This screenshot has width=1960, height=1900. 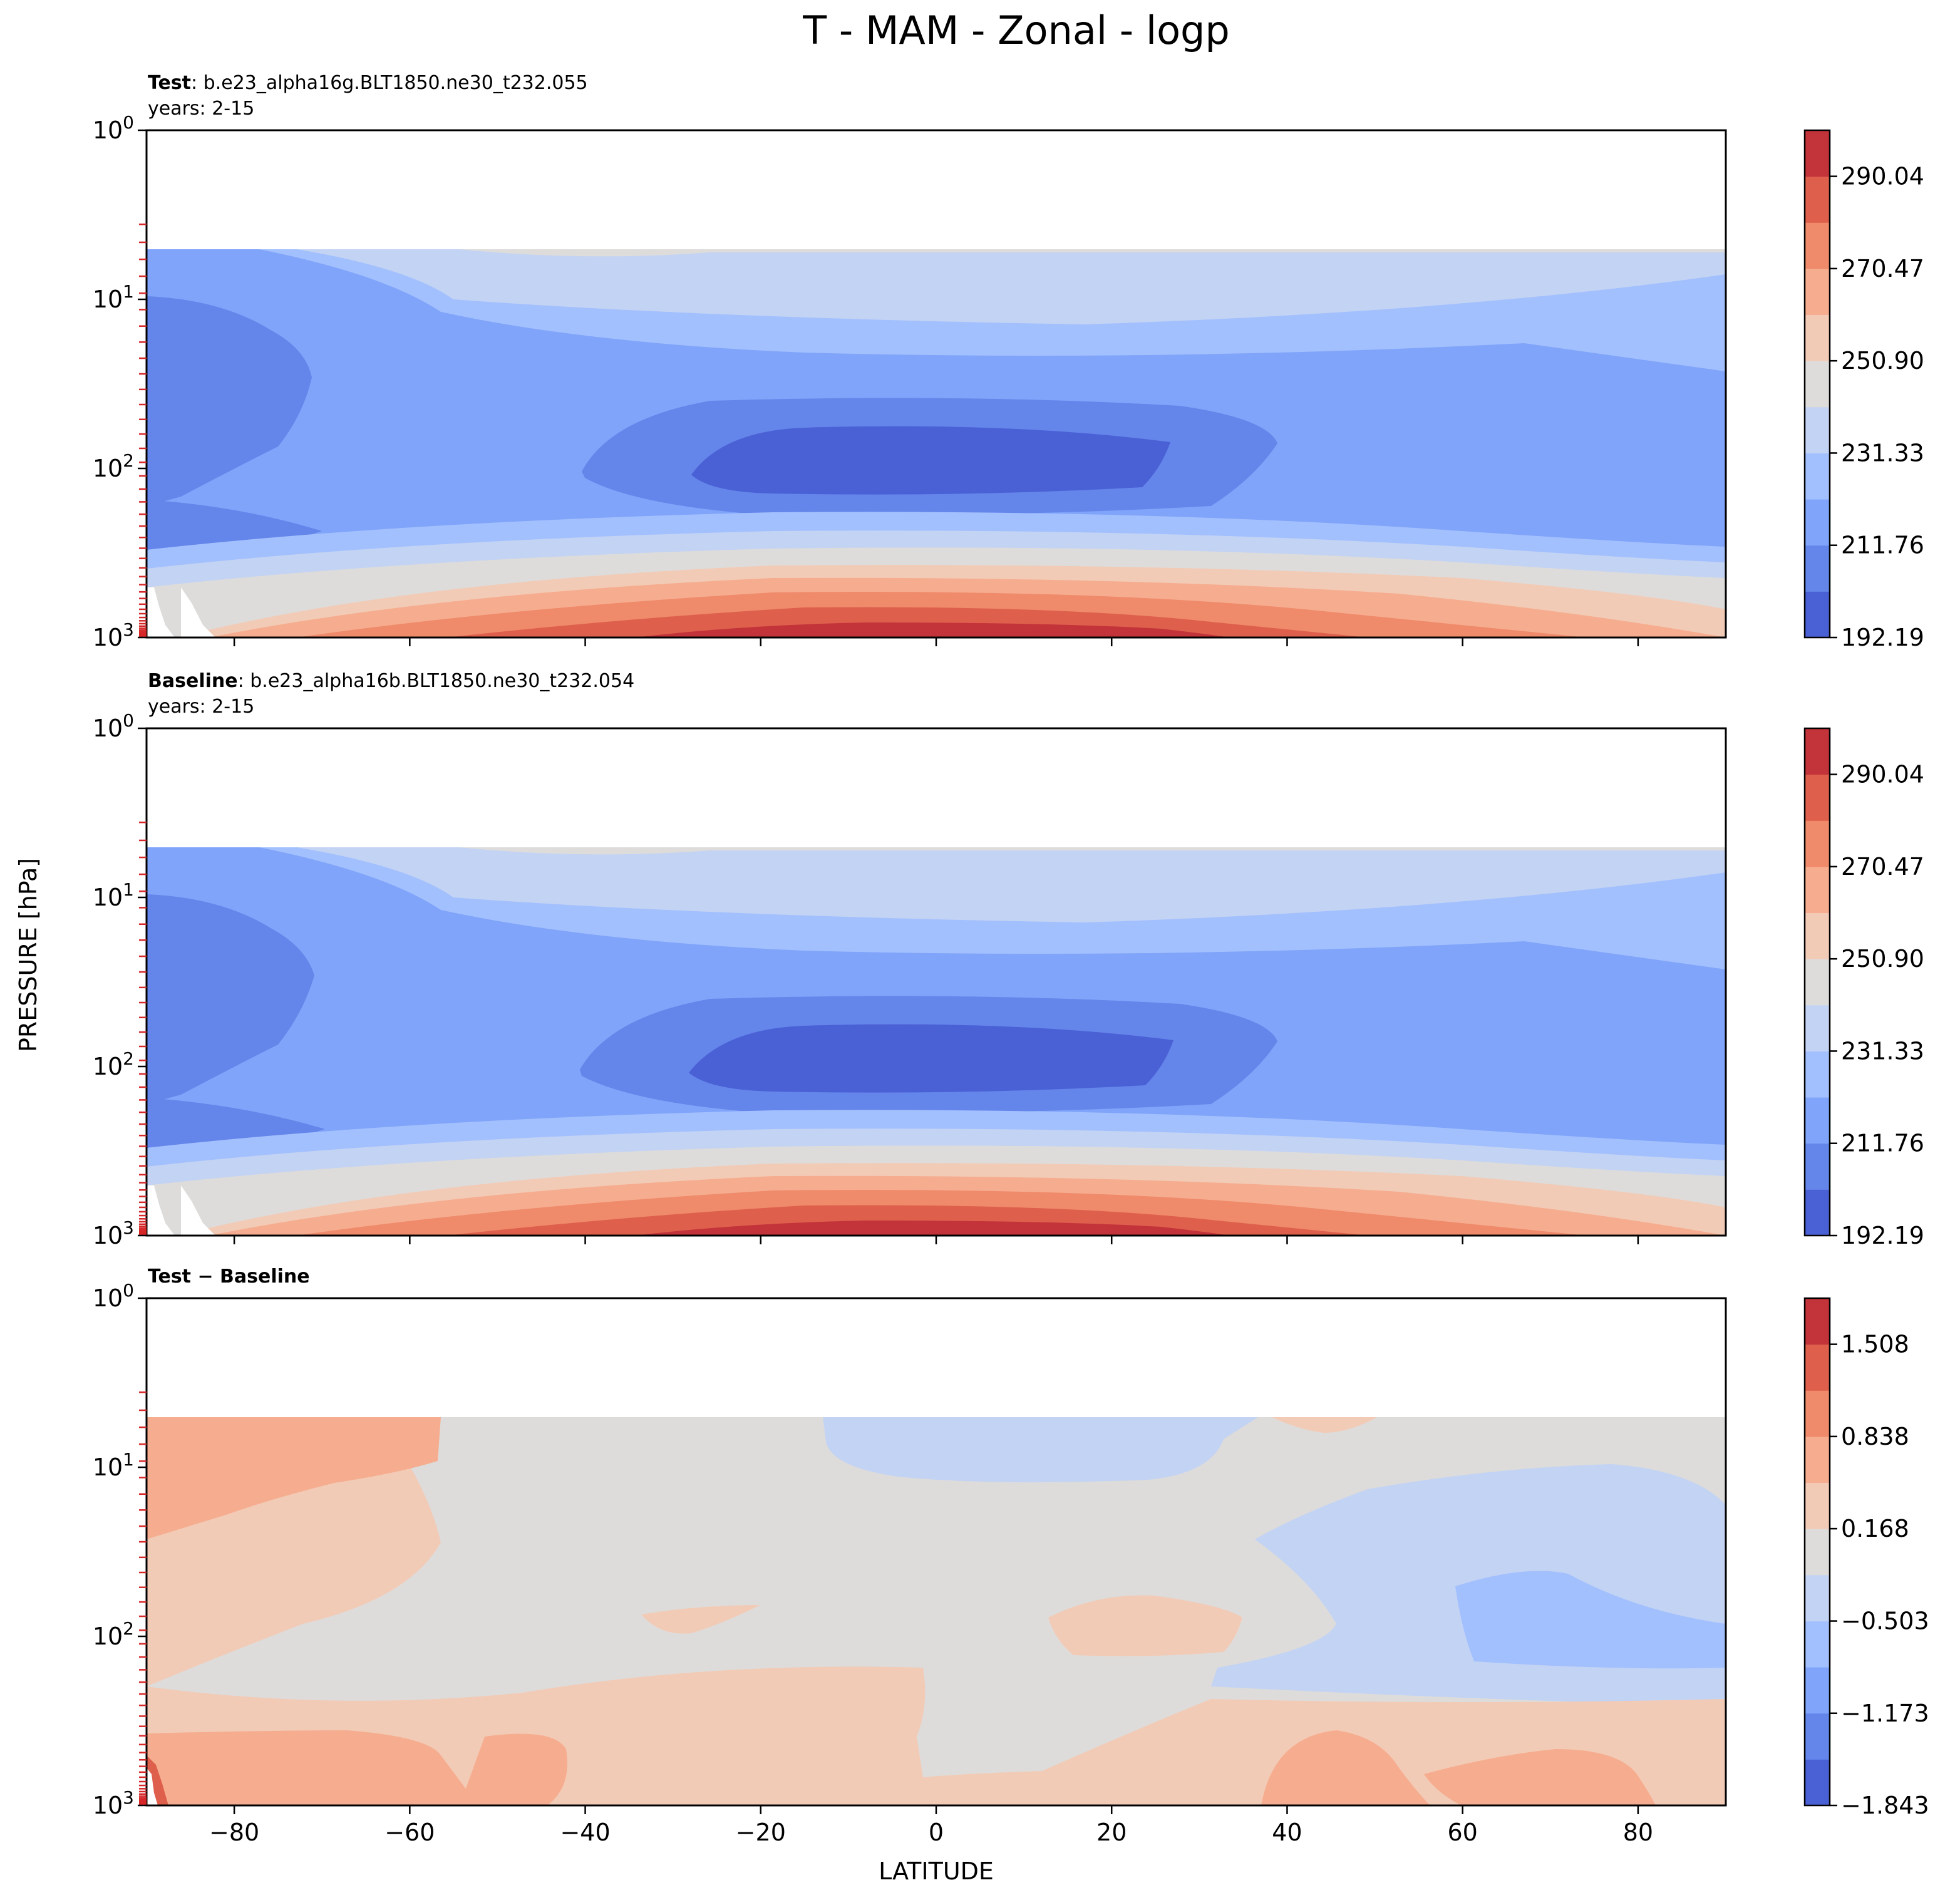 What do you see at coordinates (409, 1832) in the screenshot?
I see `x-tick-label: −60` at bounding box center [409, 1832].